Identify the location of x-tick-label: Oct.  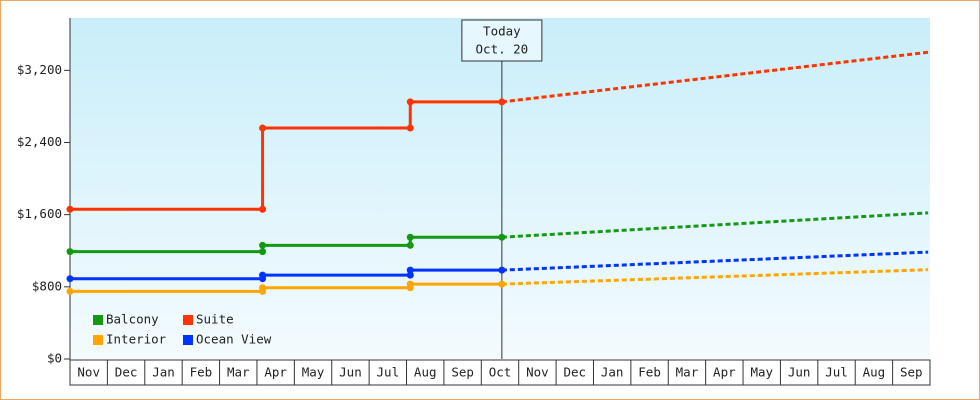
(500, 372).